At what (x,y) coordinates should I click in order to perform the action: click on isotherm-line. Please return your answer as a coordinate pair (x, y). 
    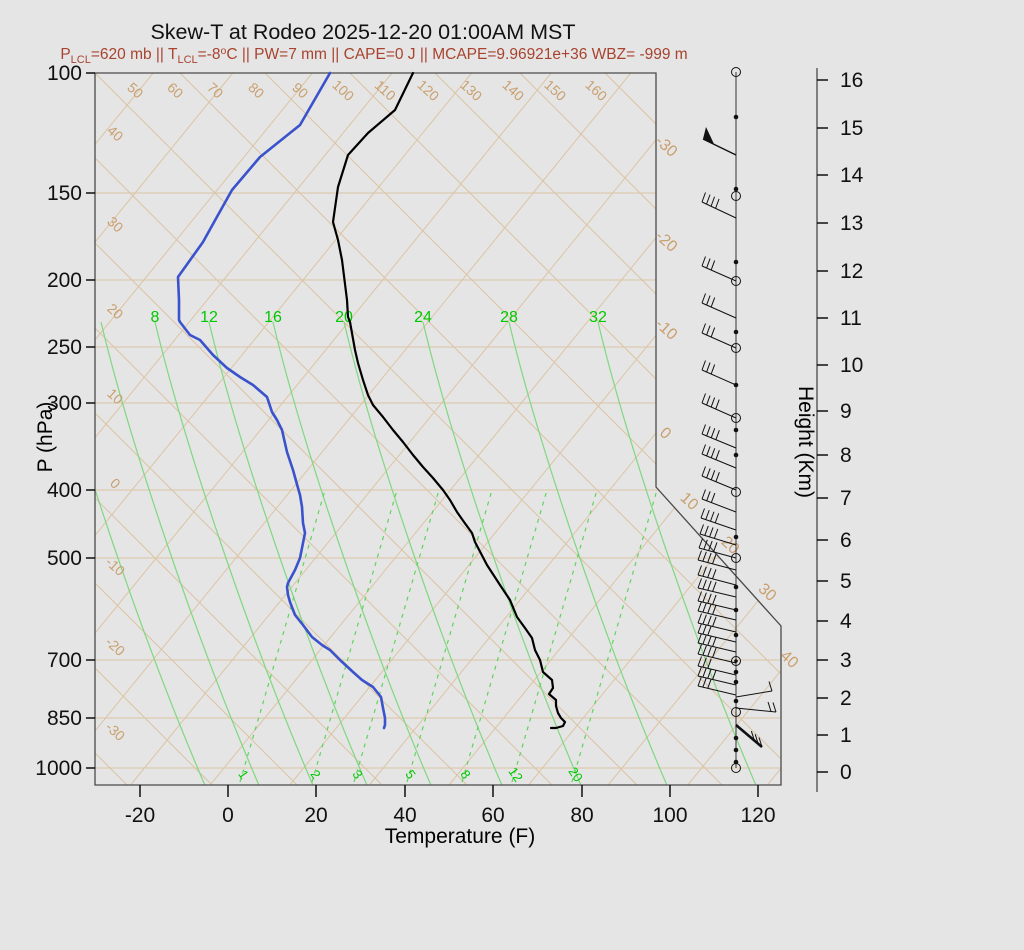
    Looking at the image, I should click on (694, 429).